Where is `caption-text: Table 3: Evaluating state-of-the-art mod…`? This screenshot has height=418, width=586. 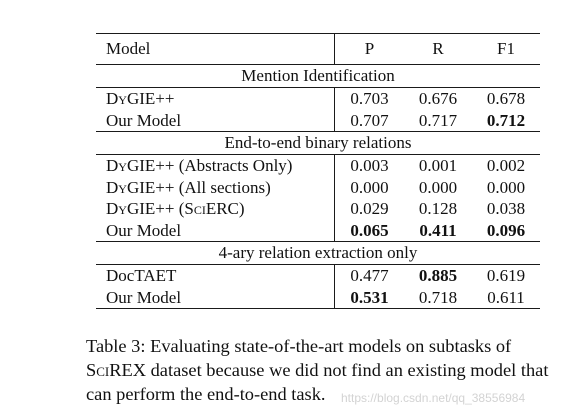
caption-text: Table 3: Evaluating state-of-the-art mod… is located at coordinates (317, 370).